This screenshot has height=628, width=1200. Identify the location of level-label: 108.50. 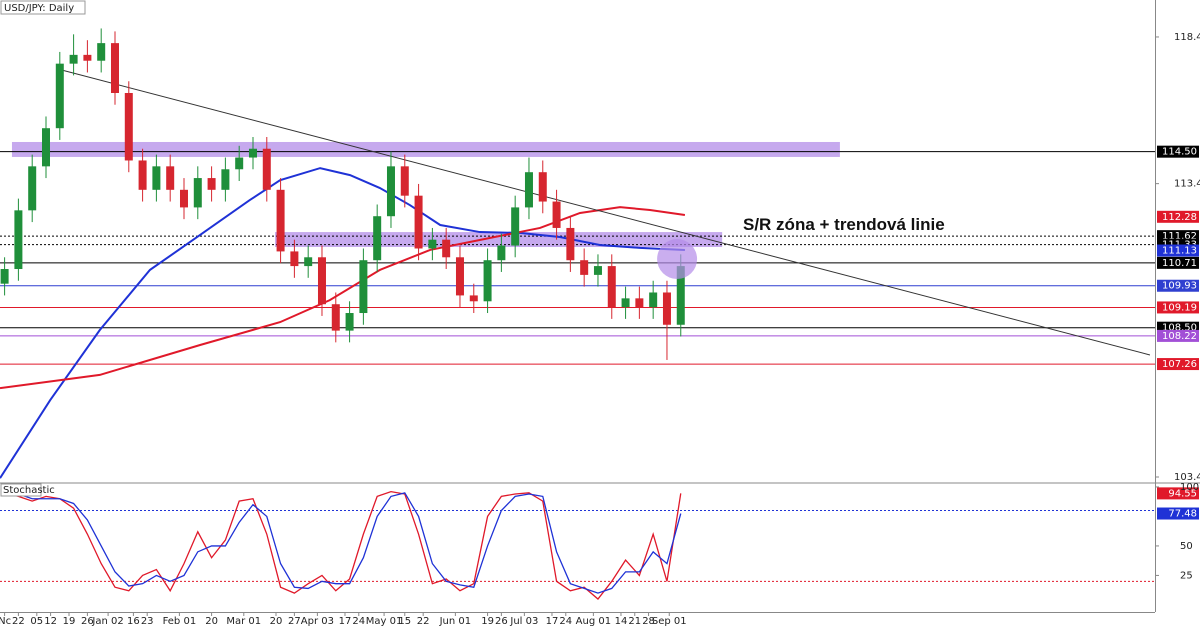
(1179, 328).